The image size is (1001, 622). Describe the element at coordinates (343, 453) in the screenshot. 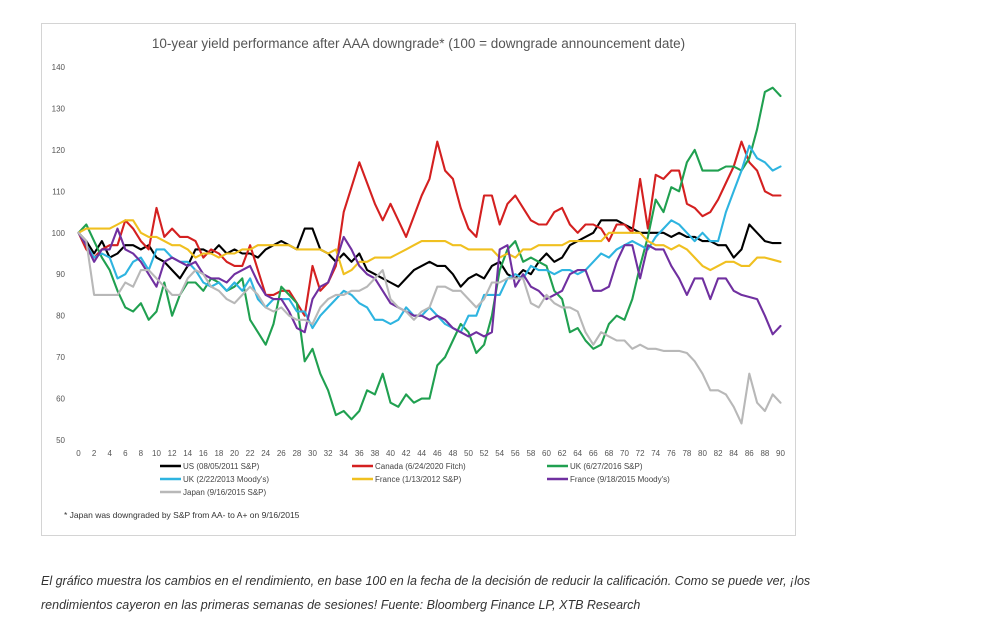

I see `x-tick-label: 34` at that location.